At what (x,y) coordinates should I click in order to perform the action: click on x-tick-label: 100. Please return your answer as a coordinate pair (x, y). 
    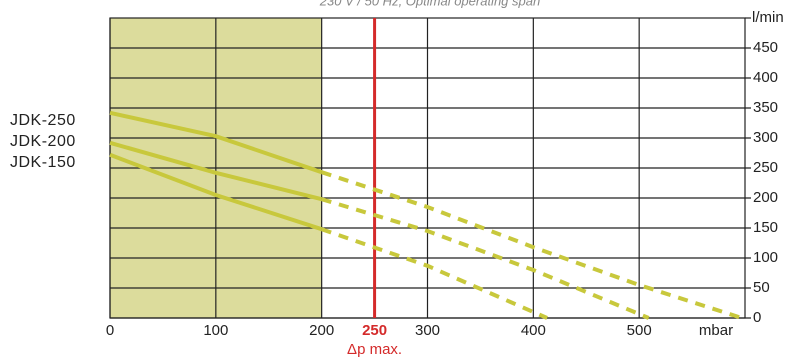
    Looking at the image, I should click on (215, 330).